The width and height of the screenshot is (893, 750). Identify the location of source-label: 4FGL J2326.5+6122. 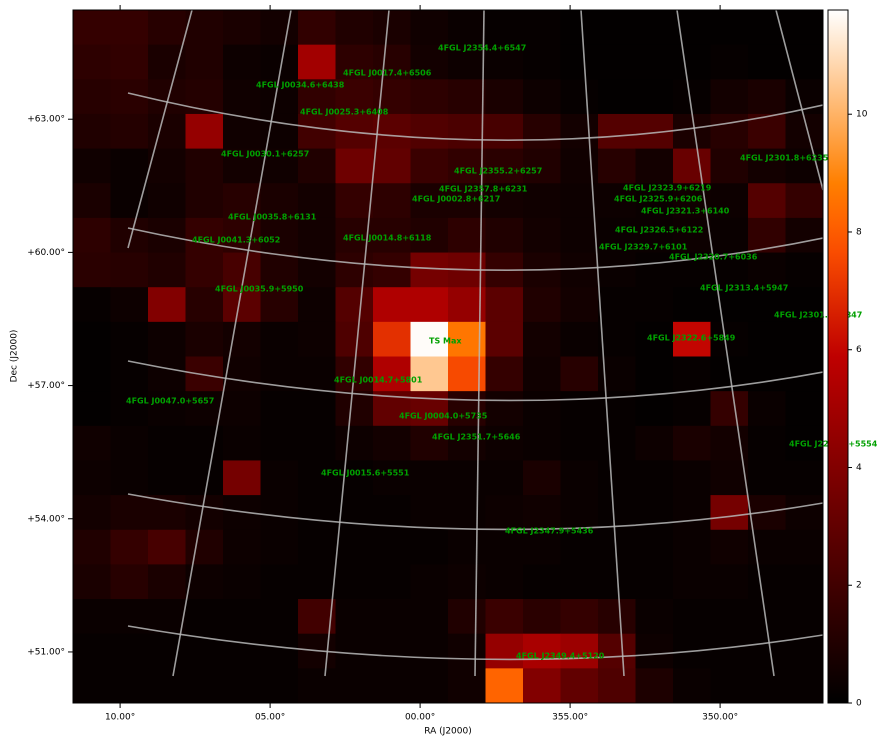
(659, 230).